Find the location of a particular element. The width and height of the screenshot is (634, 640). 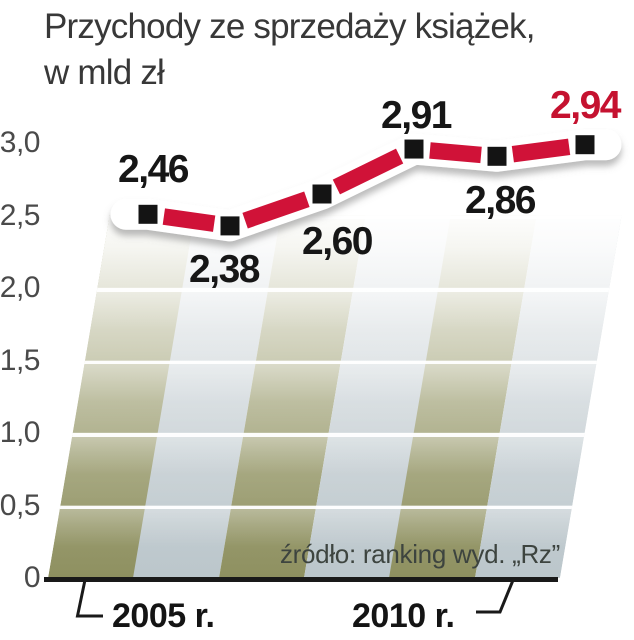

value-label-2009: 2,86 is located at coordinates (500, 201).